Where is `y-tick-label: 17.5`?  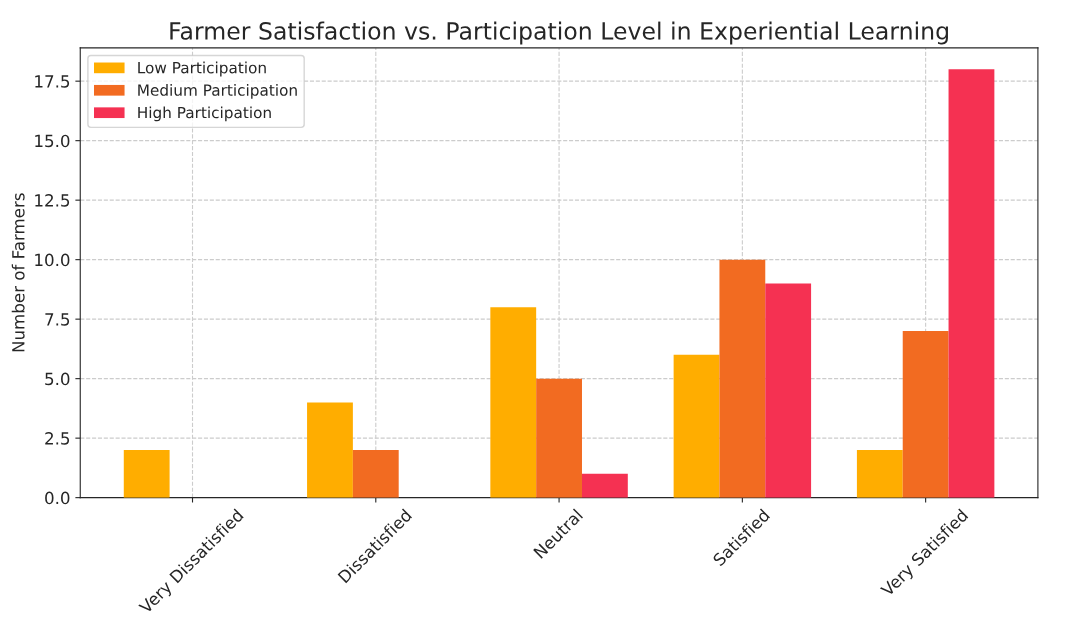 y-tick-label: 17.5 is located at coordinates (52, 81).